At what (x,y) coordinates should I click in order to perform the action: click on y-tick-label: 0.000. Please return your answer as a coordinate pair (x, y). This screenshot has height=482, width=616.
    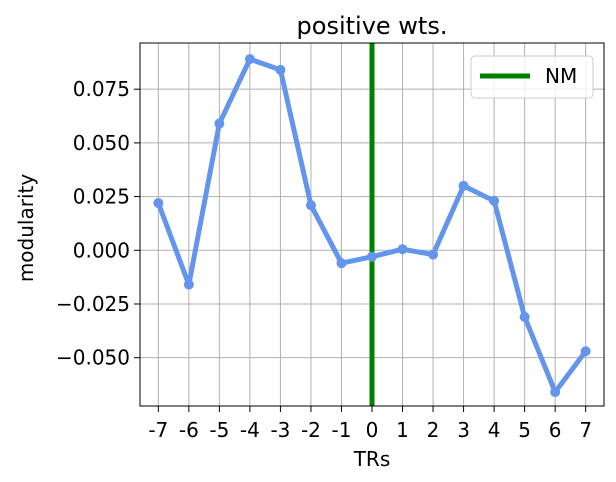
    Looking at the image, I should click on (101, 250).